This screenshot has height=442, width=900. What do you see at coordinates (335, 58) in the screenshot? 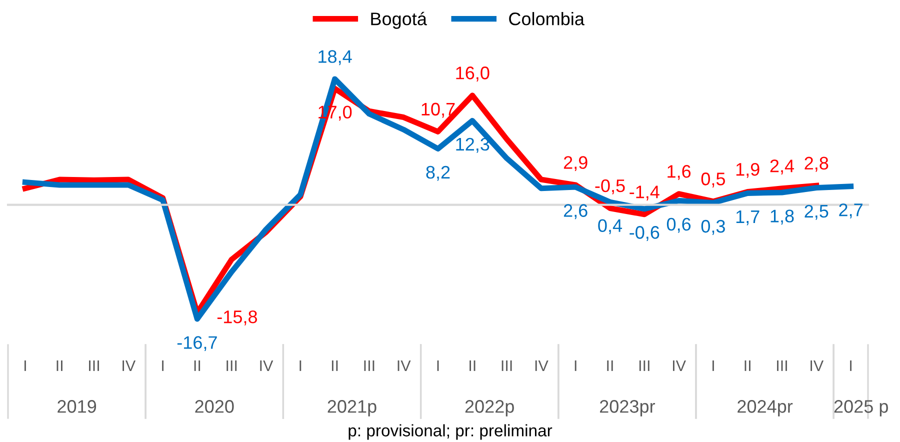
I see `data-label: 18,4` at bounding box center [335, 58].